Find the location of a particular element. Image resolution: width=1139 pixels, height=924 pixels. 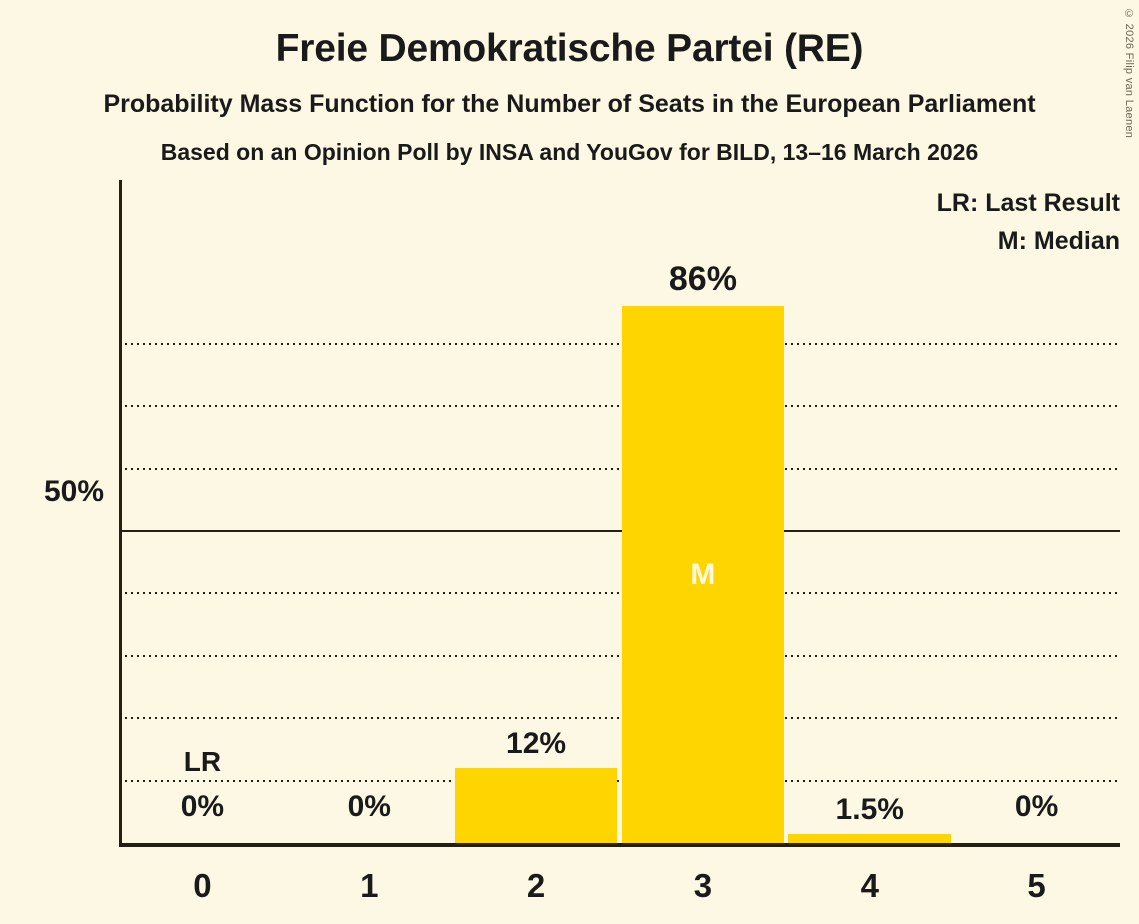

gridline-60pct is located at coordinates (619, 468).